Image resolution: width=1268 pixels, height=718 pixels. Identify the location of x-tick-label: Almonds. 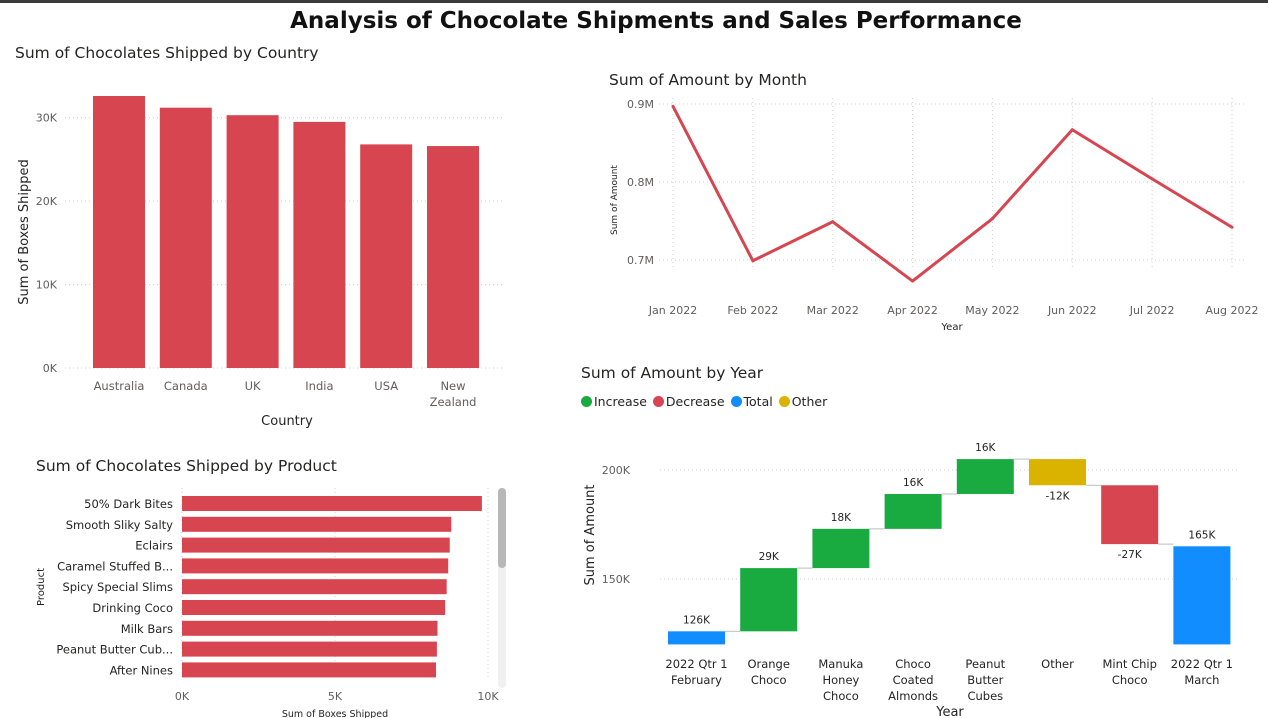
(913, 696).